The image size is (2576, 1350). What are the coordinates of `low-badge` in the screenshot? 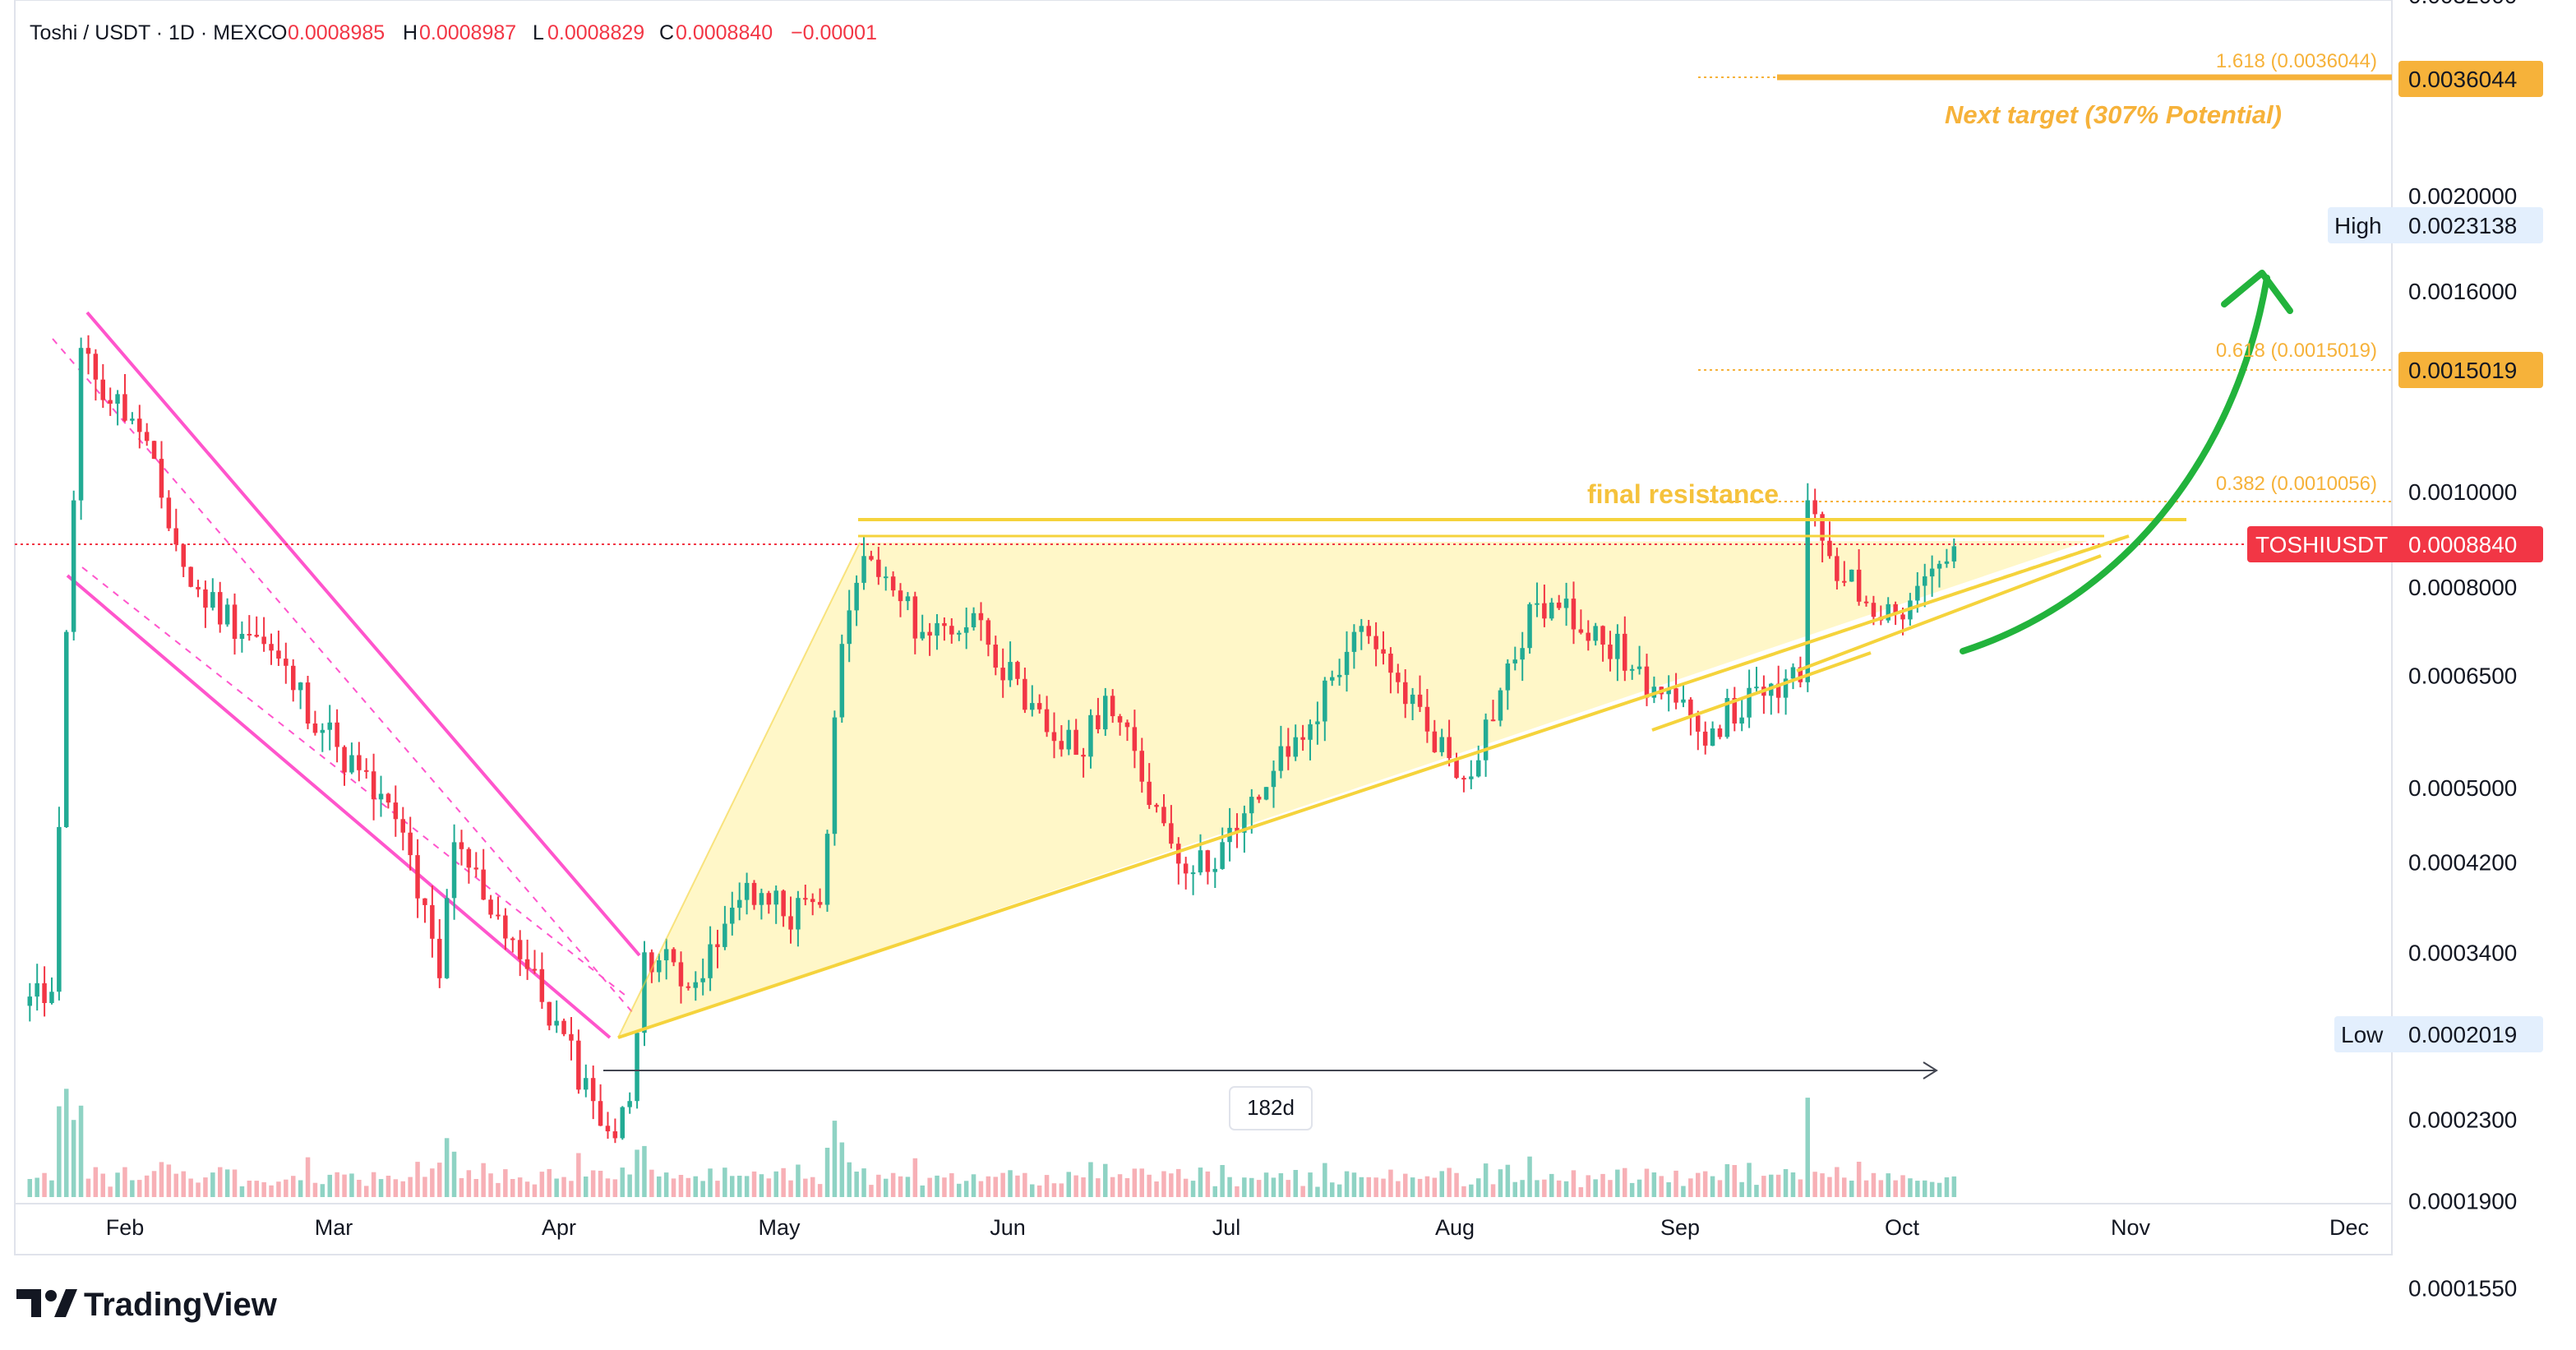 It's located at (2439, 1034).